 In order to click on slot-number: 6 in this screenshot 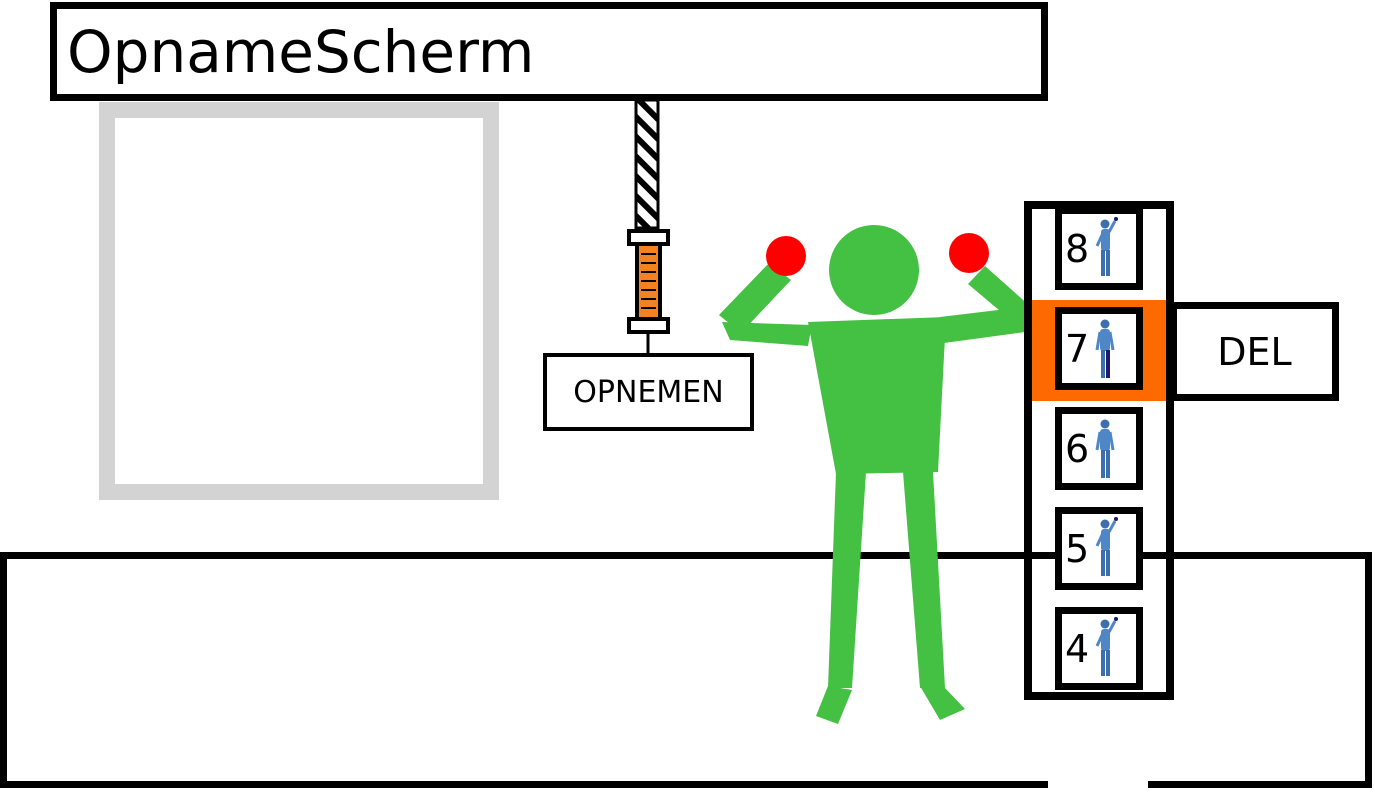, I will do `click(1077, 449)`.